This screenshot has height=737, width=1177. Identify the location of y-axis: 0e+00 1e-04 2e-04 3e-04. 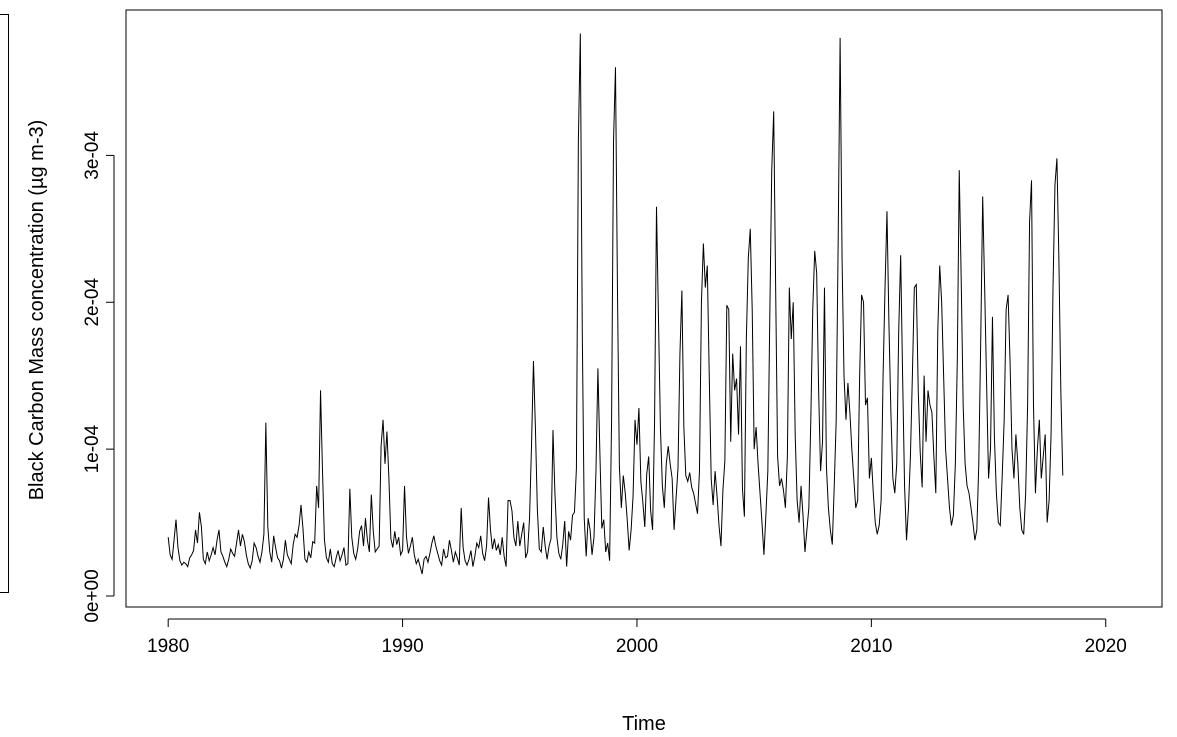
(98, 377).